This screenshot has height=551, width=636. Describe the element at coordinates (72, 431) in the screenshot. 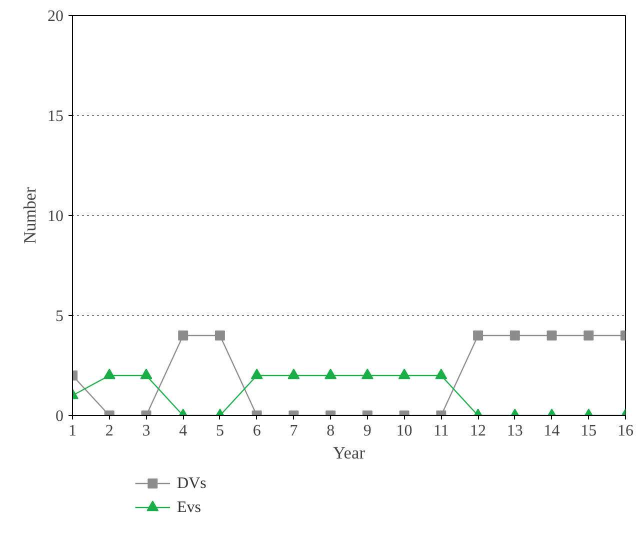

I see `x-tick-label: 1` at that location.